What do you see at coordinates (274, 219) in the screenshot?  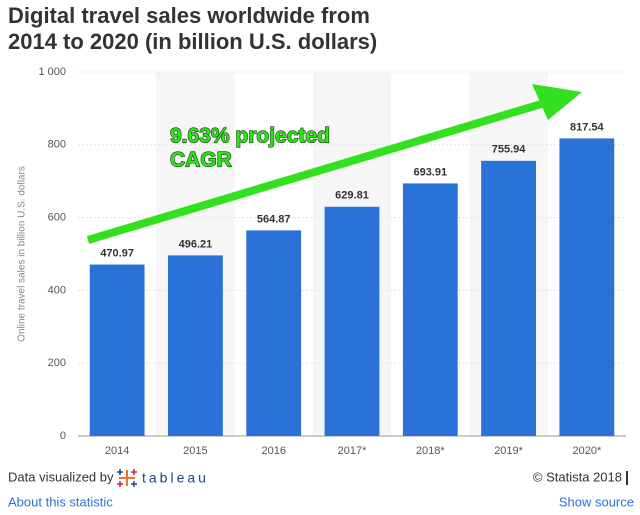 I see `data-label: 564.87` at bounding box center [274, 219].